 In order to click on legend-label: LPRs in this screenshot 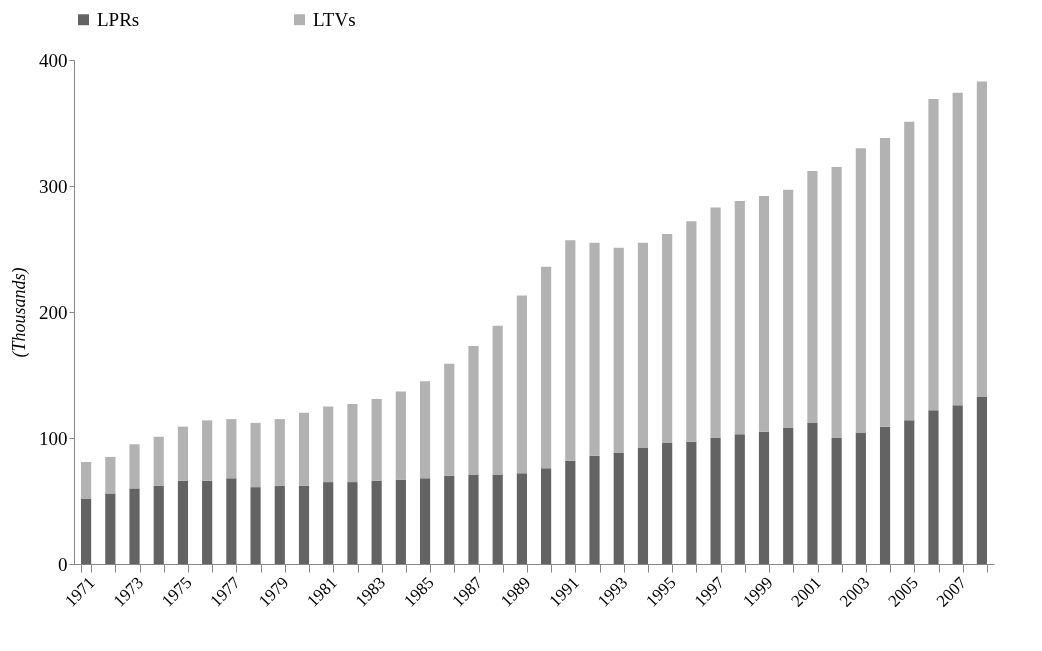, I will do `click(118, 19)`.